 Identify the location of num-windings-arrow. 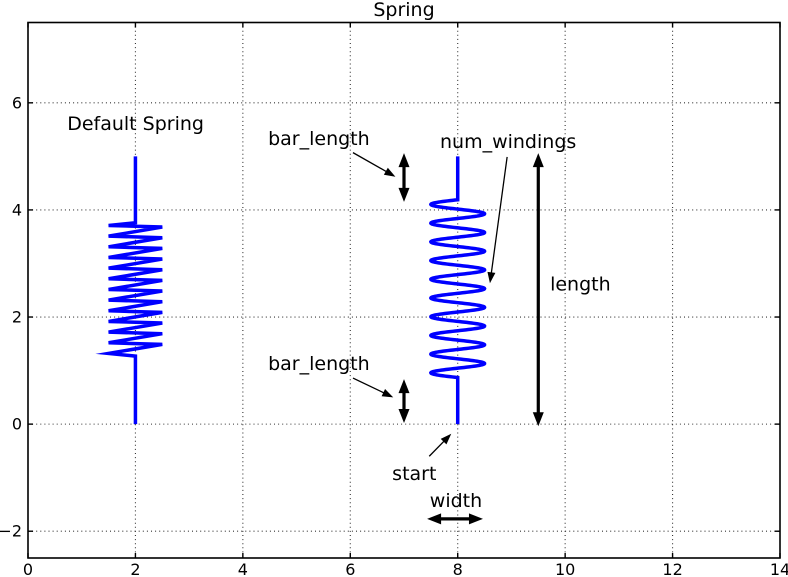
(497, 220).